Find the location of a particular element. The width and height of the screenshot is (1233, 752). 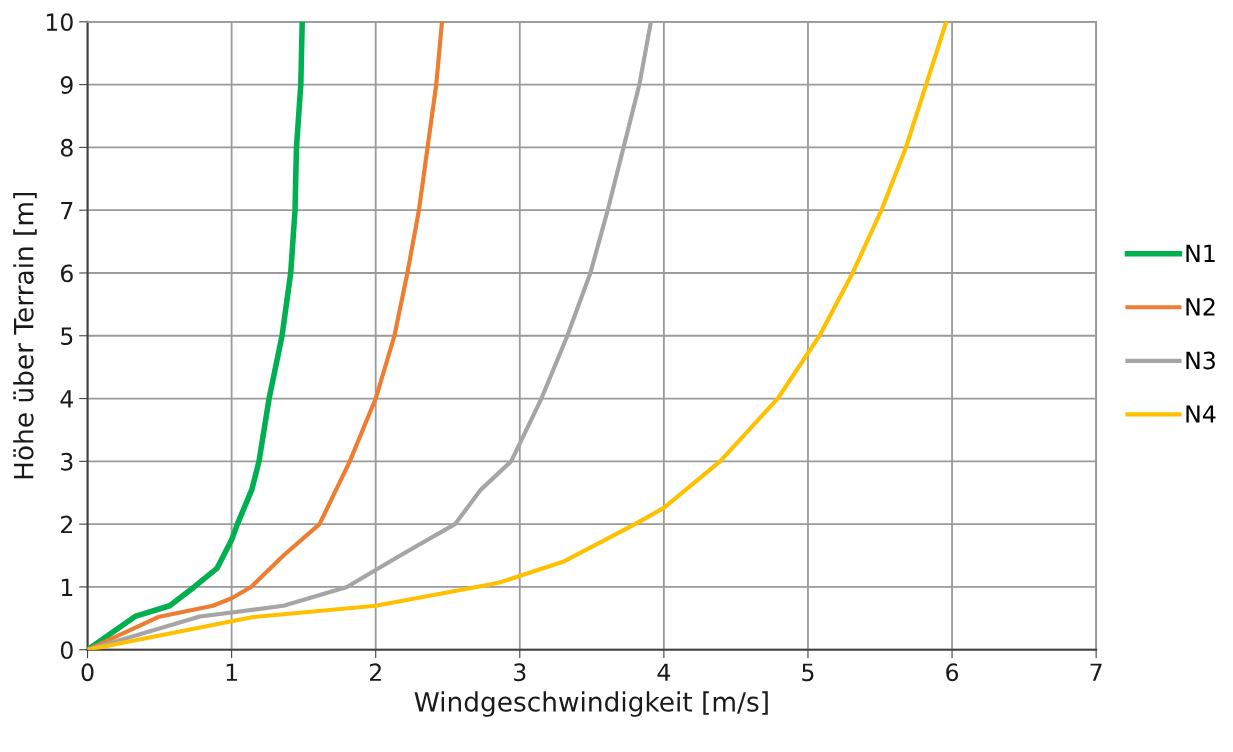

y-tick-label: 8 is located at coordinates (66, 147).